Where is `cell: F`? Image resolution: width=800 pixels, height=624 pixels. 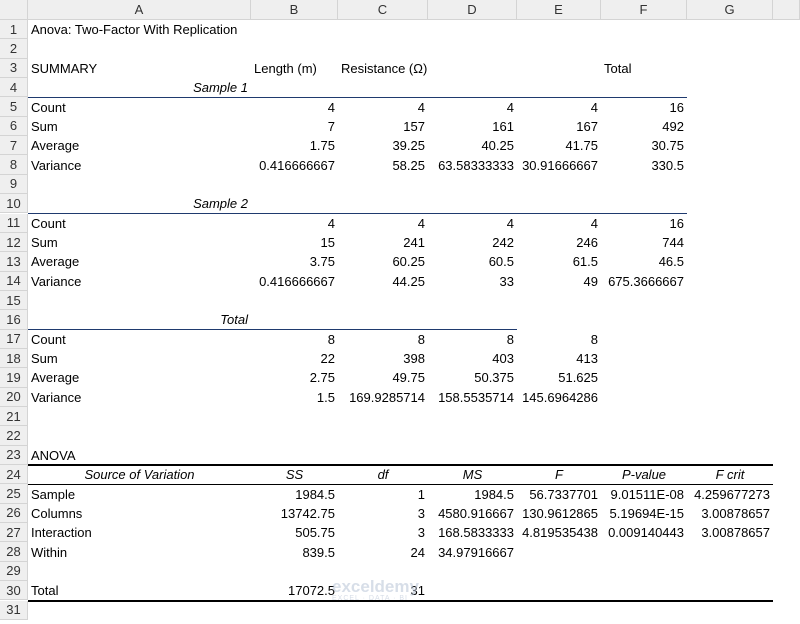
cell: F is located at coordinates (559, 475).